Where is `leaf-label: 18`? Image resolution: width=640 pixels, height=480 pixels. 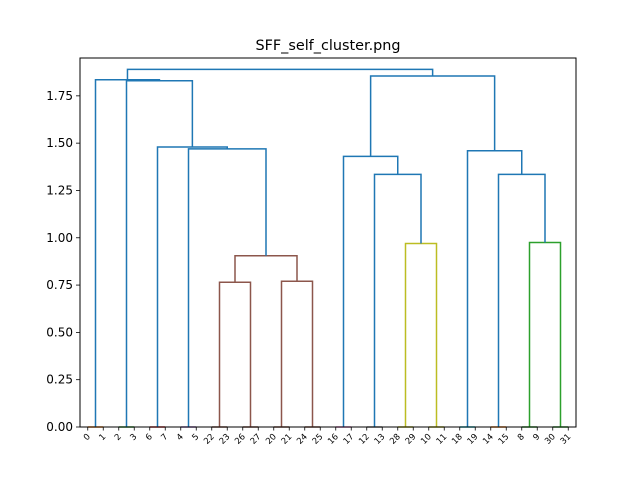 leaf-label: 18 is located at coordinates (457, 439).